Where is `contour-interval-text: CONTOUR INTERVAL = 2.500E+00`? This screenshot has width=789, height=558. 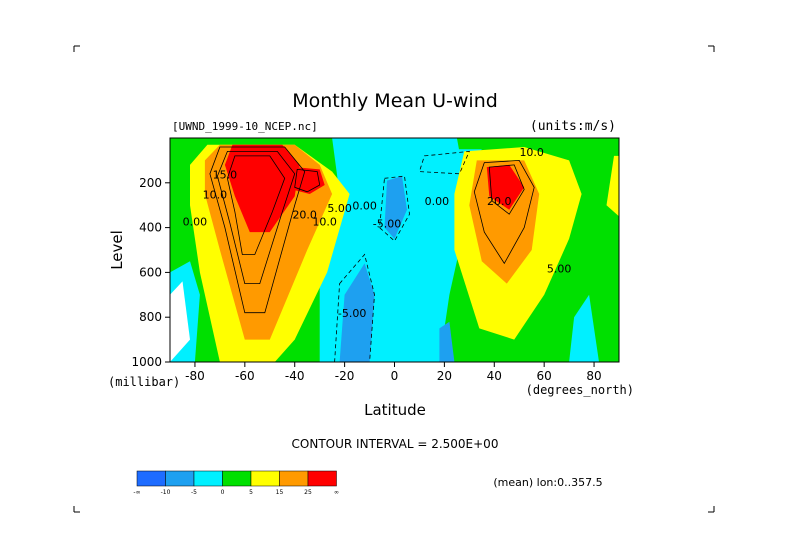
contour-interval-text: CONTOUR INTERVAL = 2.500E+00 is located at coordinates (395, 444).